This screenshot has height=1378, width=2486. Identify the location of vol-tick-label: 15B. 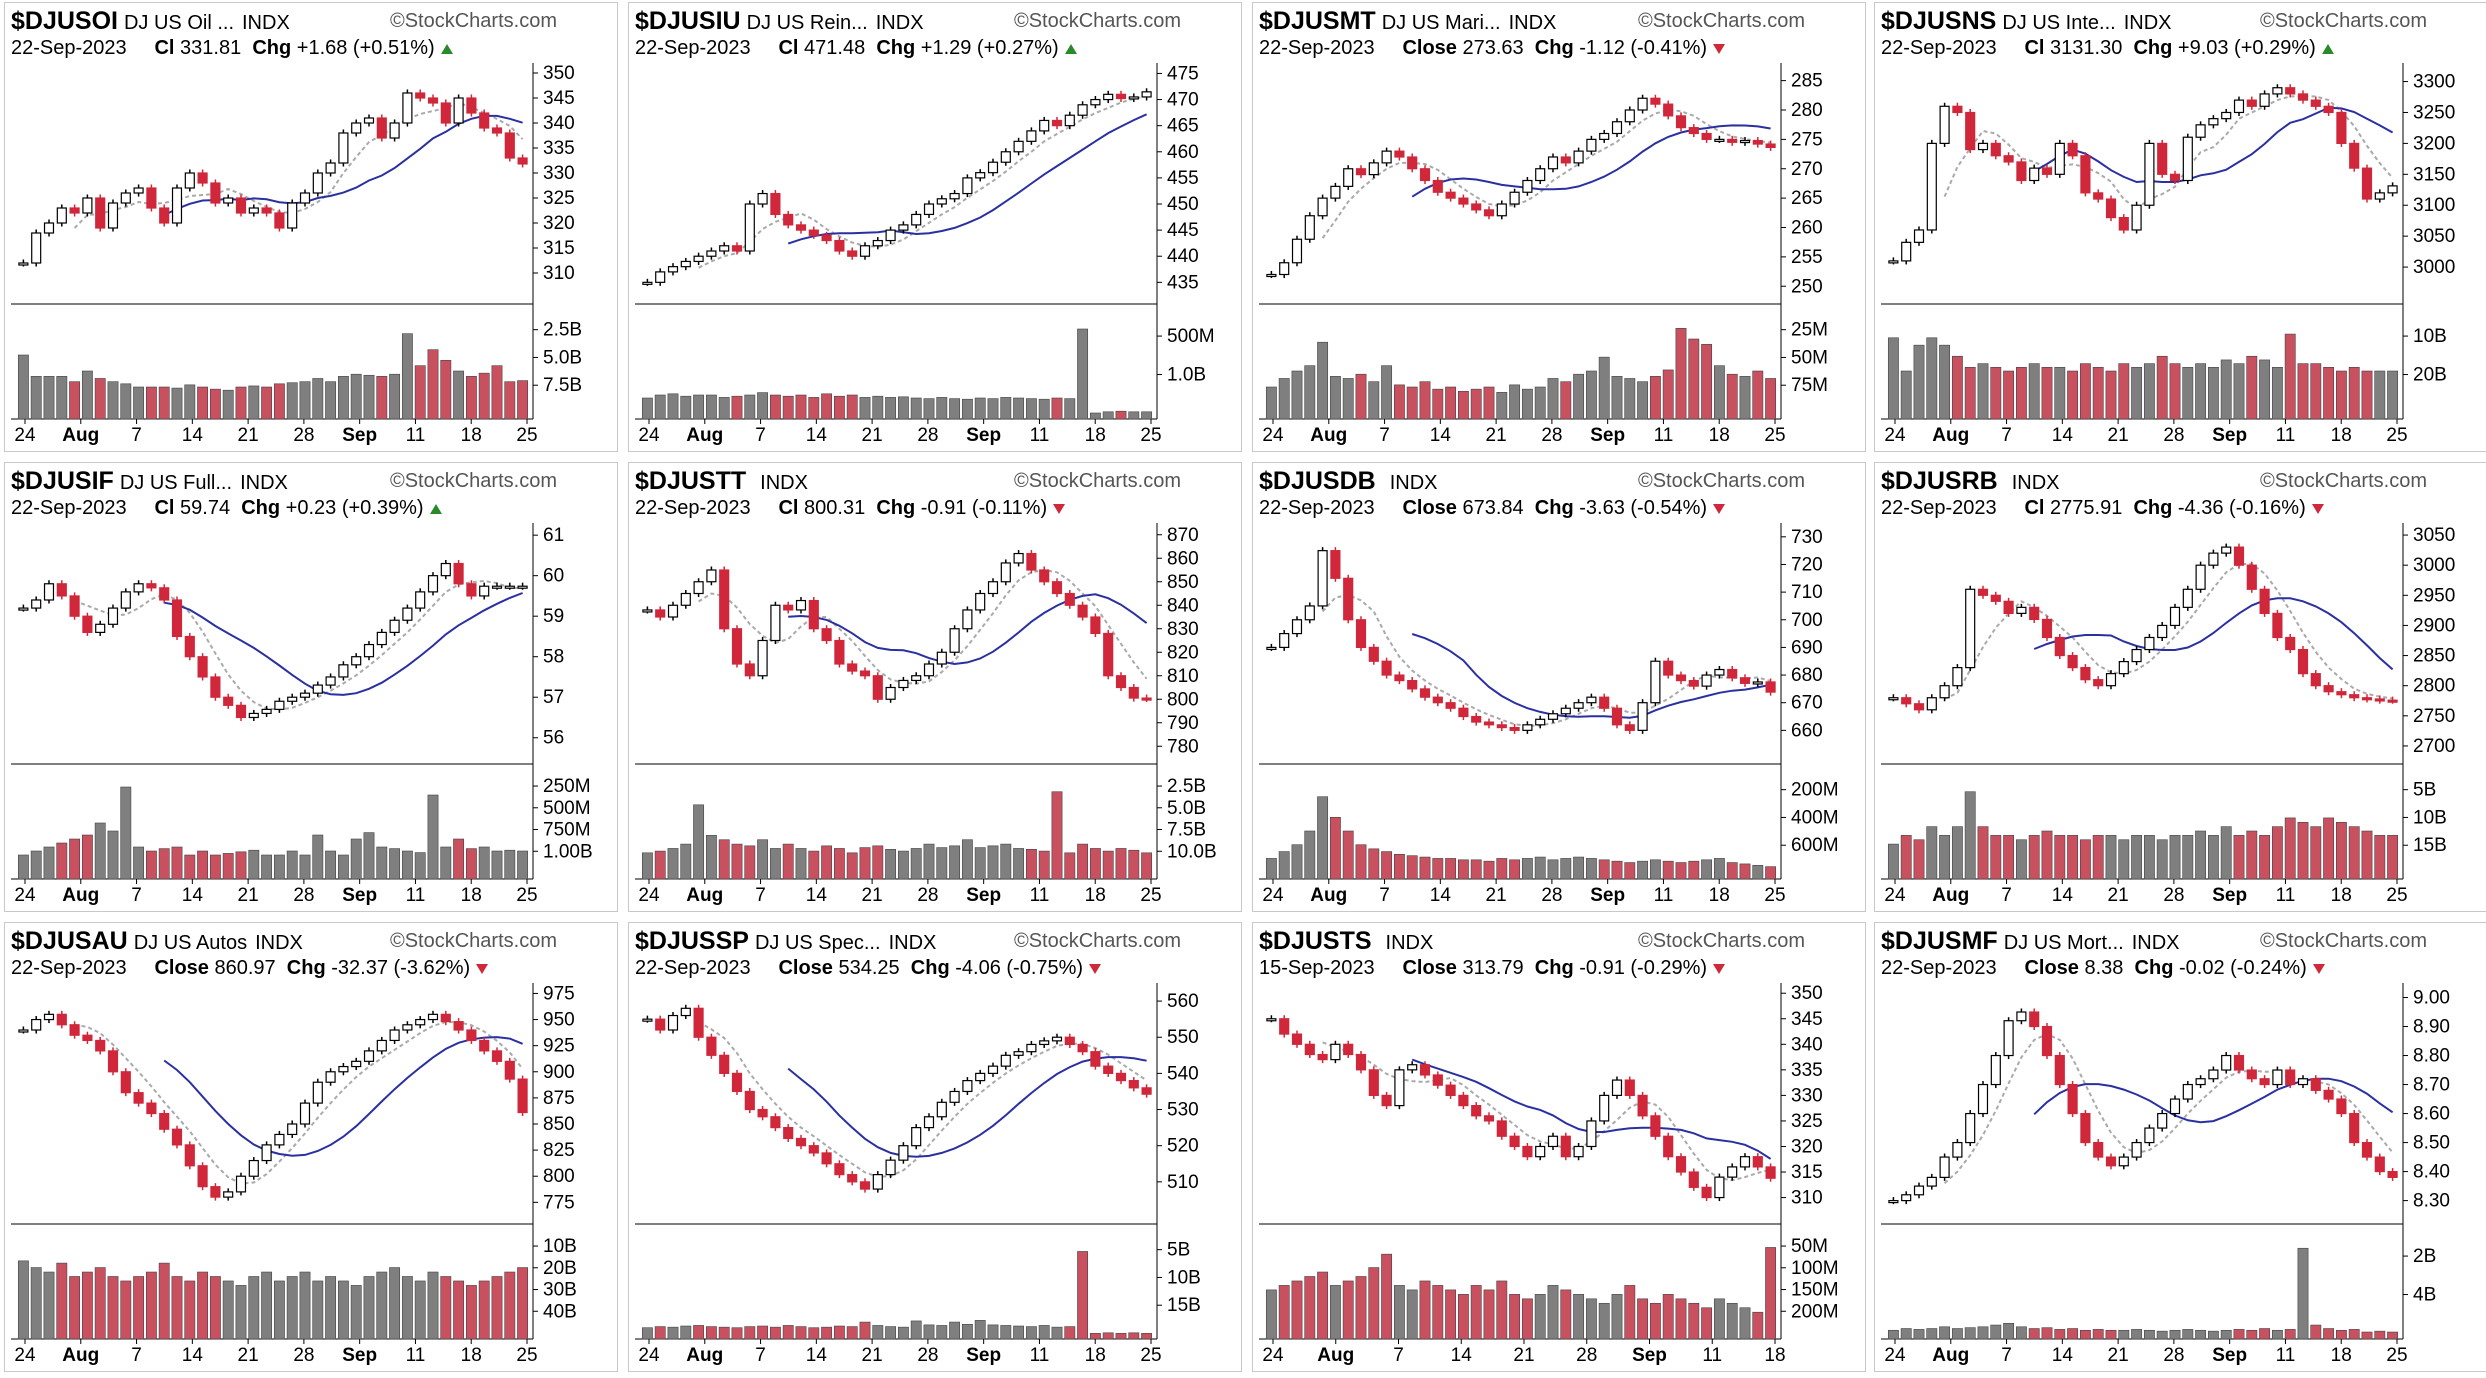
(2430, 845).